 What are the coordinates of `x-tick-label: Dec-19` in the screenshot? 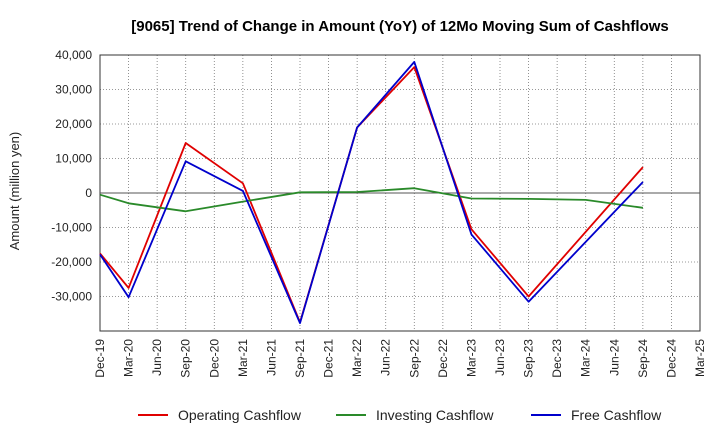 It's located at (100, 358).